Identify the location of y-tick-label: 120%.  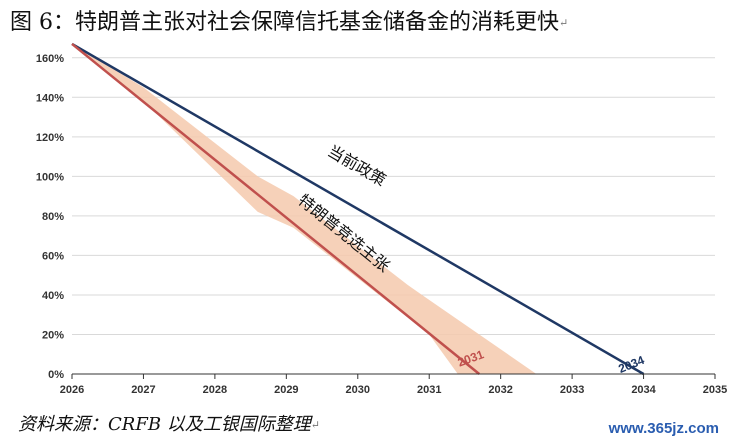
(50, 138).